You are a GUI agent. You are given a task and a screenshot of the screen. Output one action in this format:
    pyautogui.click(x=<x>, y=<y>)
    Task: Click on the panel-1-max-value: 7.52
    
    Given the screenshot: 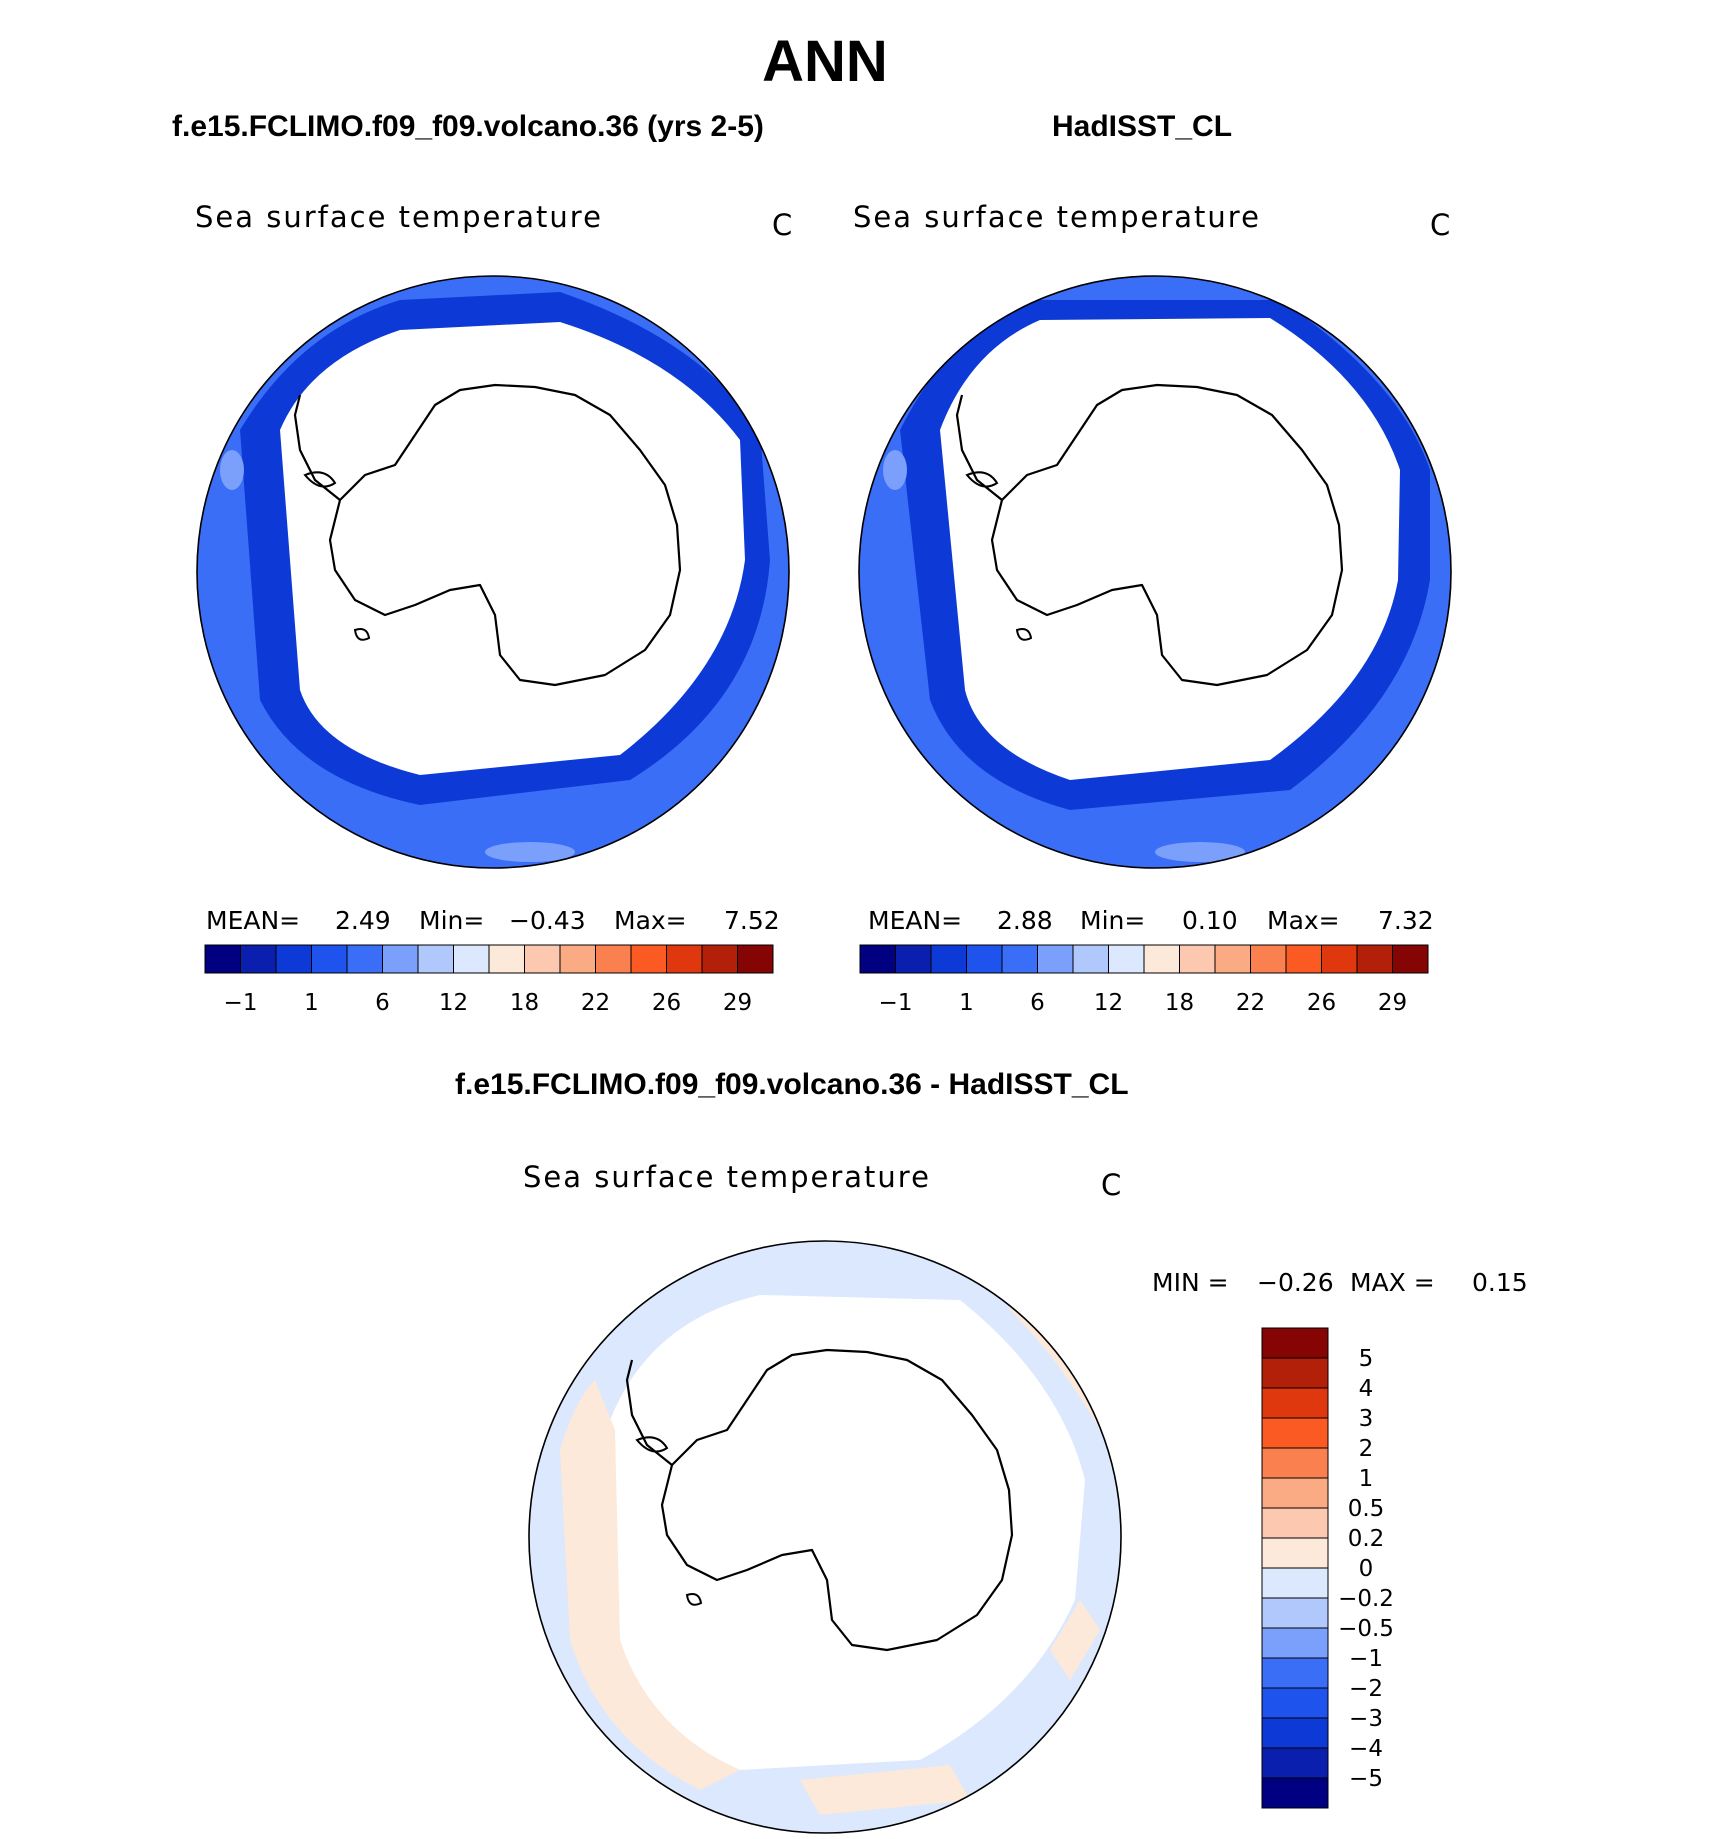 What is the action you would take?
    pyautogui.click(x=752, y=920)
    